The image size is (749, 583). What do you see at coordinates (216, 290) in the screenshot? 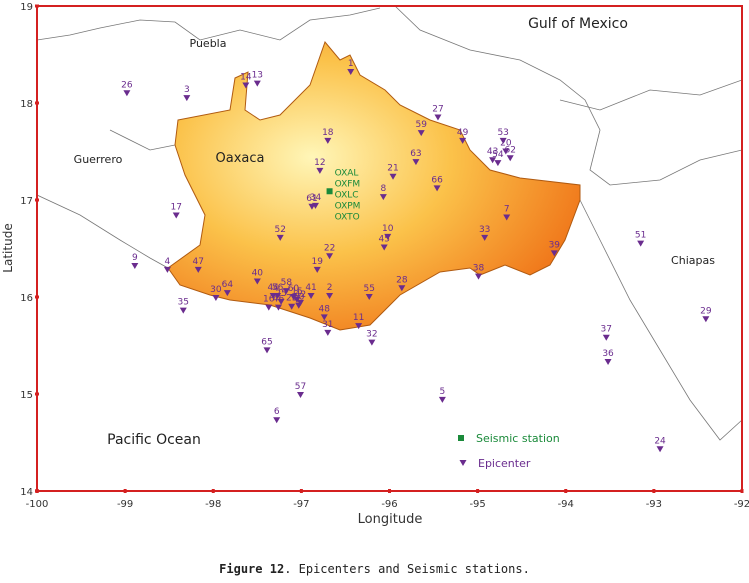
I see `epicenter-label: 30` at bounding box center [216, 290].